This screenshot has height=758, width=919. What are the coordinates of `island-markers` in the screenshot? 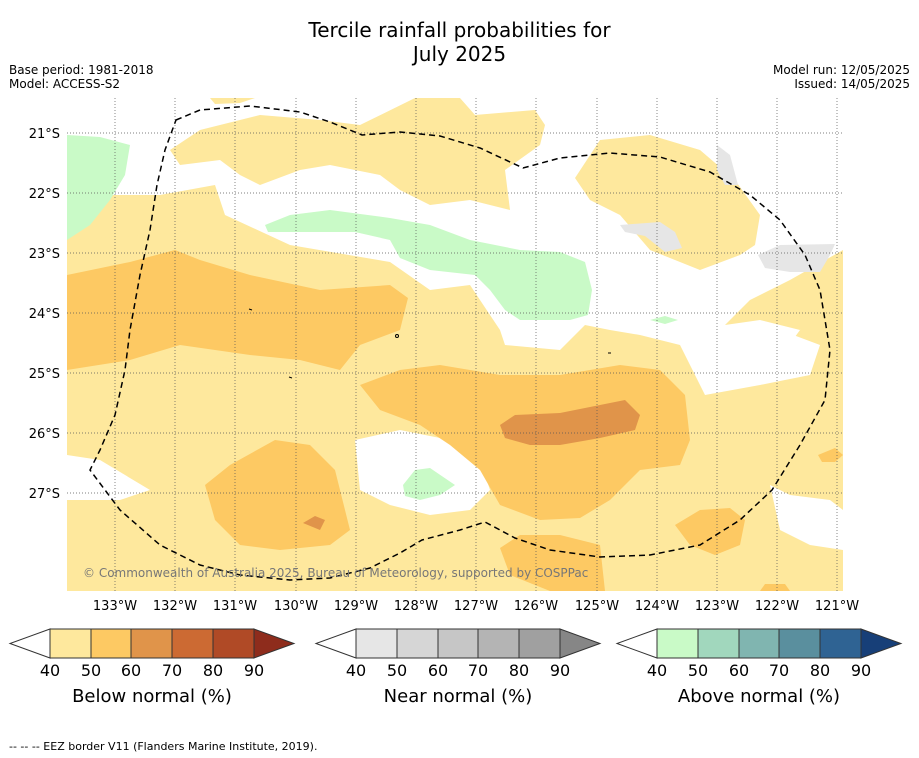 It's located at (429, 343).